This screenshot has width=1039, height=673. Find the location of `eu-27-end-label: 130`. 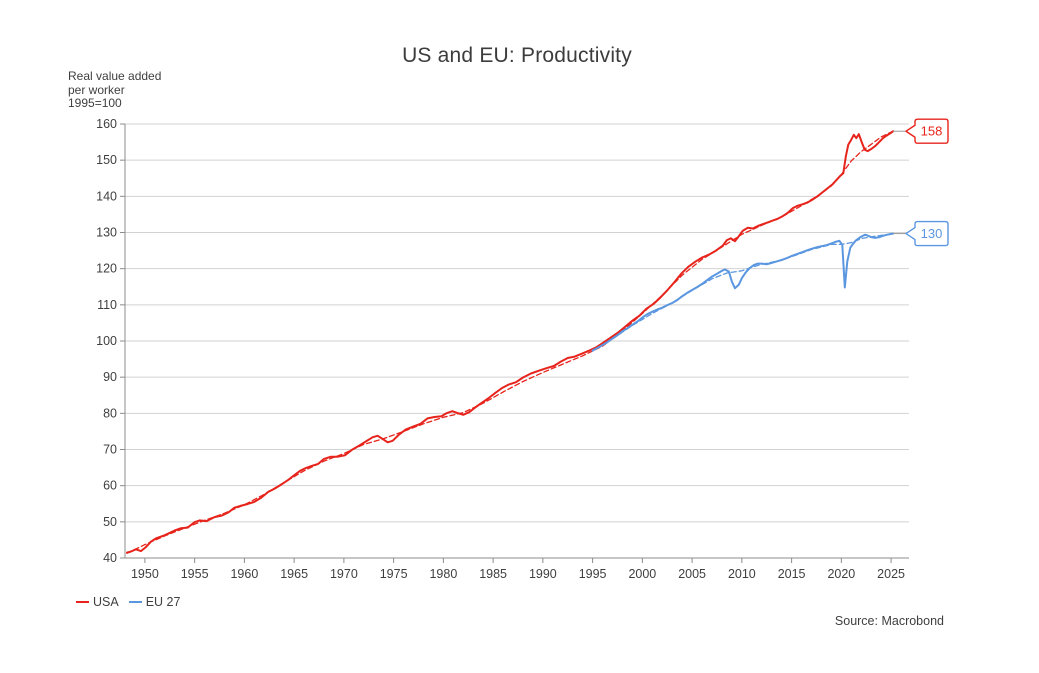

eu-27-end-label: 130 is located at coordinates (932, 233).